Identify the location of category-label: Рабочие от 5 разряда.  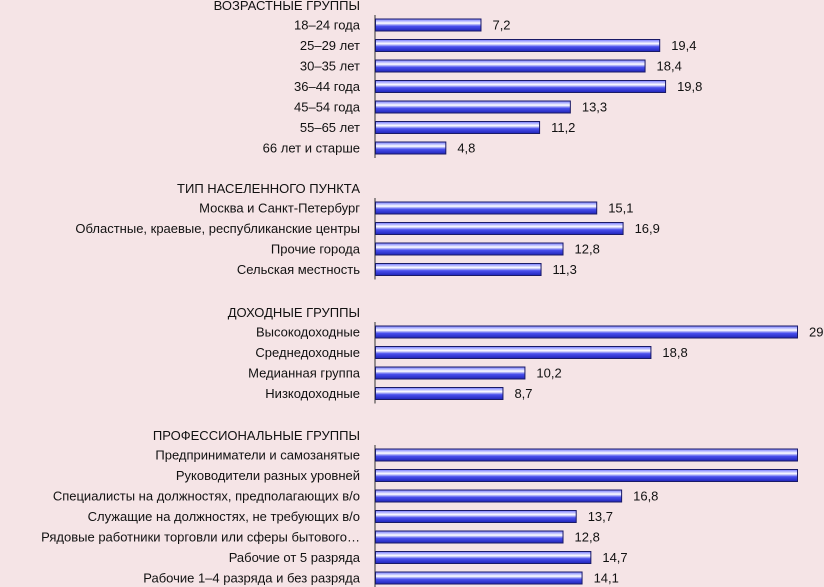
(295, 557).